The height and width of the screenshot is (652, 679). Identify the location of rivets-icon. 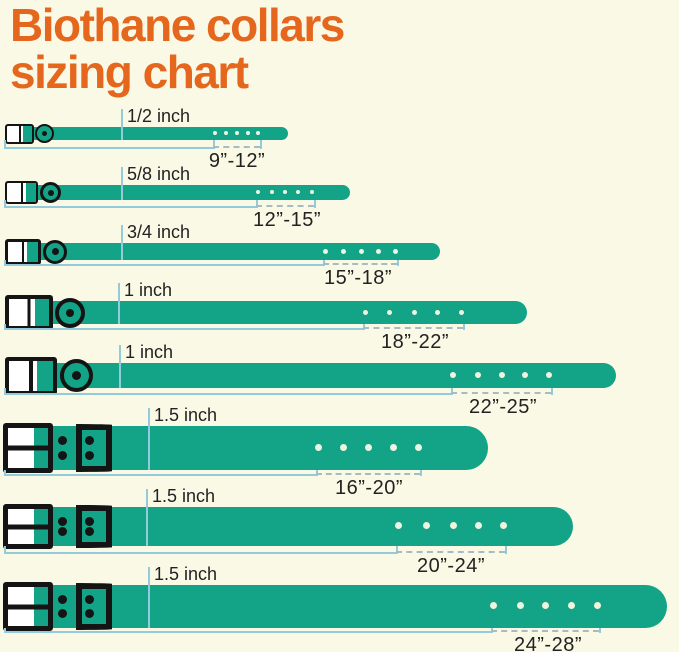
(76, 606).